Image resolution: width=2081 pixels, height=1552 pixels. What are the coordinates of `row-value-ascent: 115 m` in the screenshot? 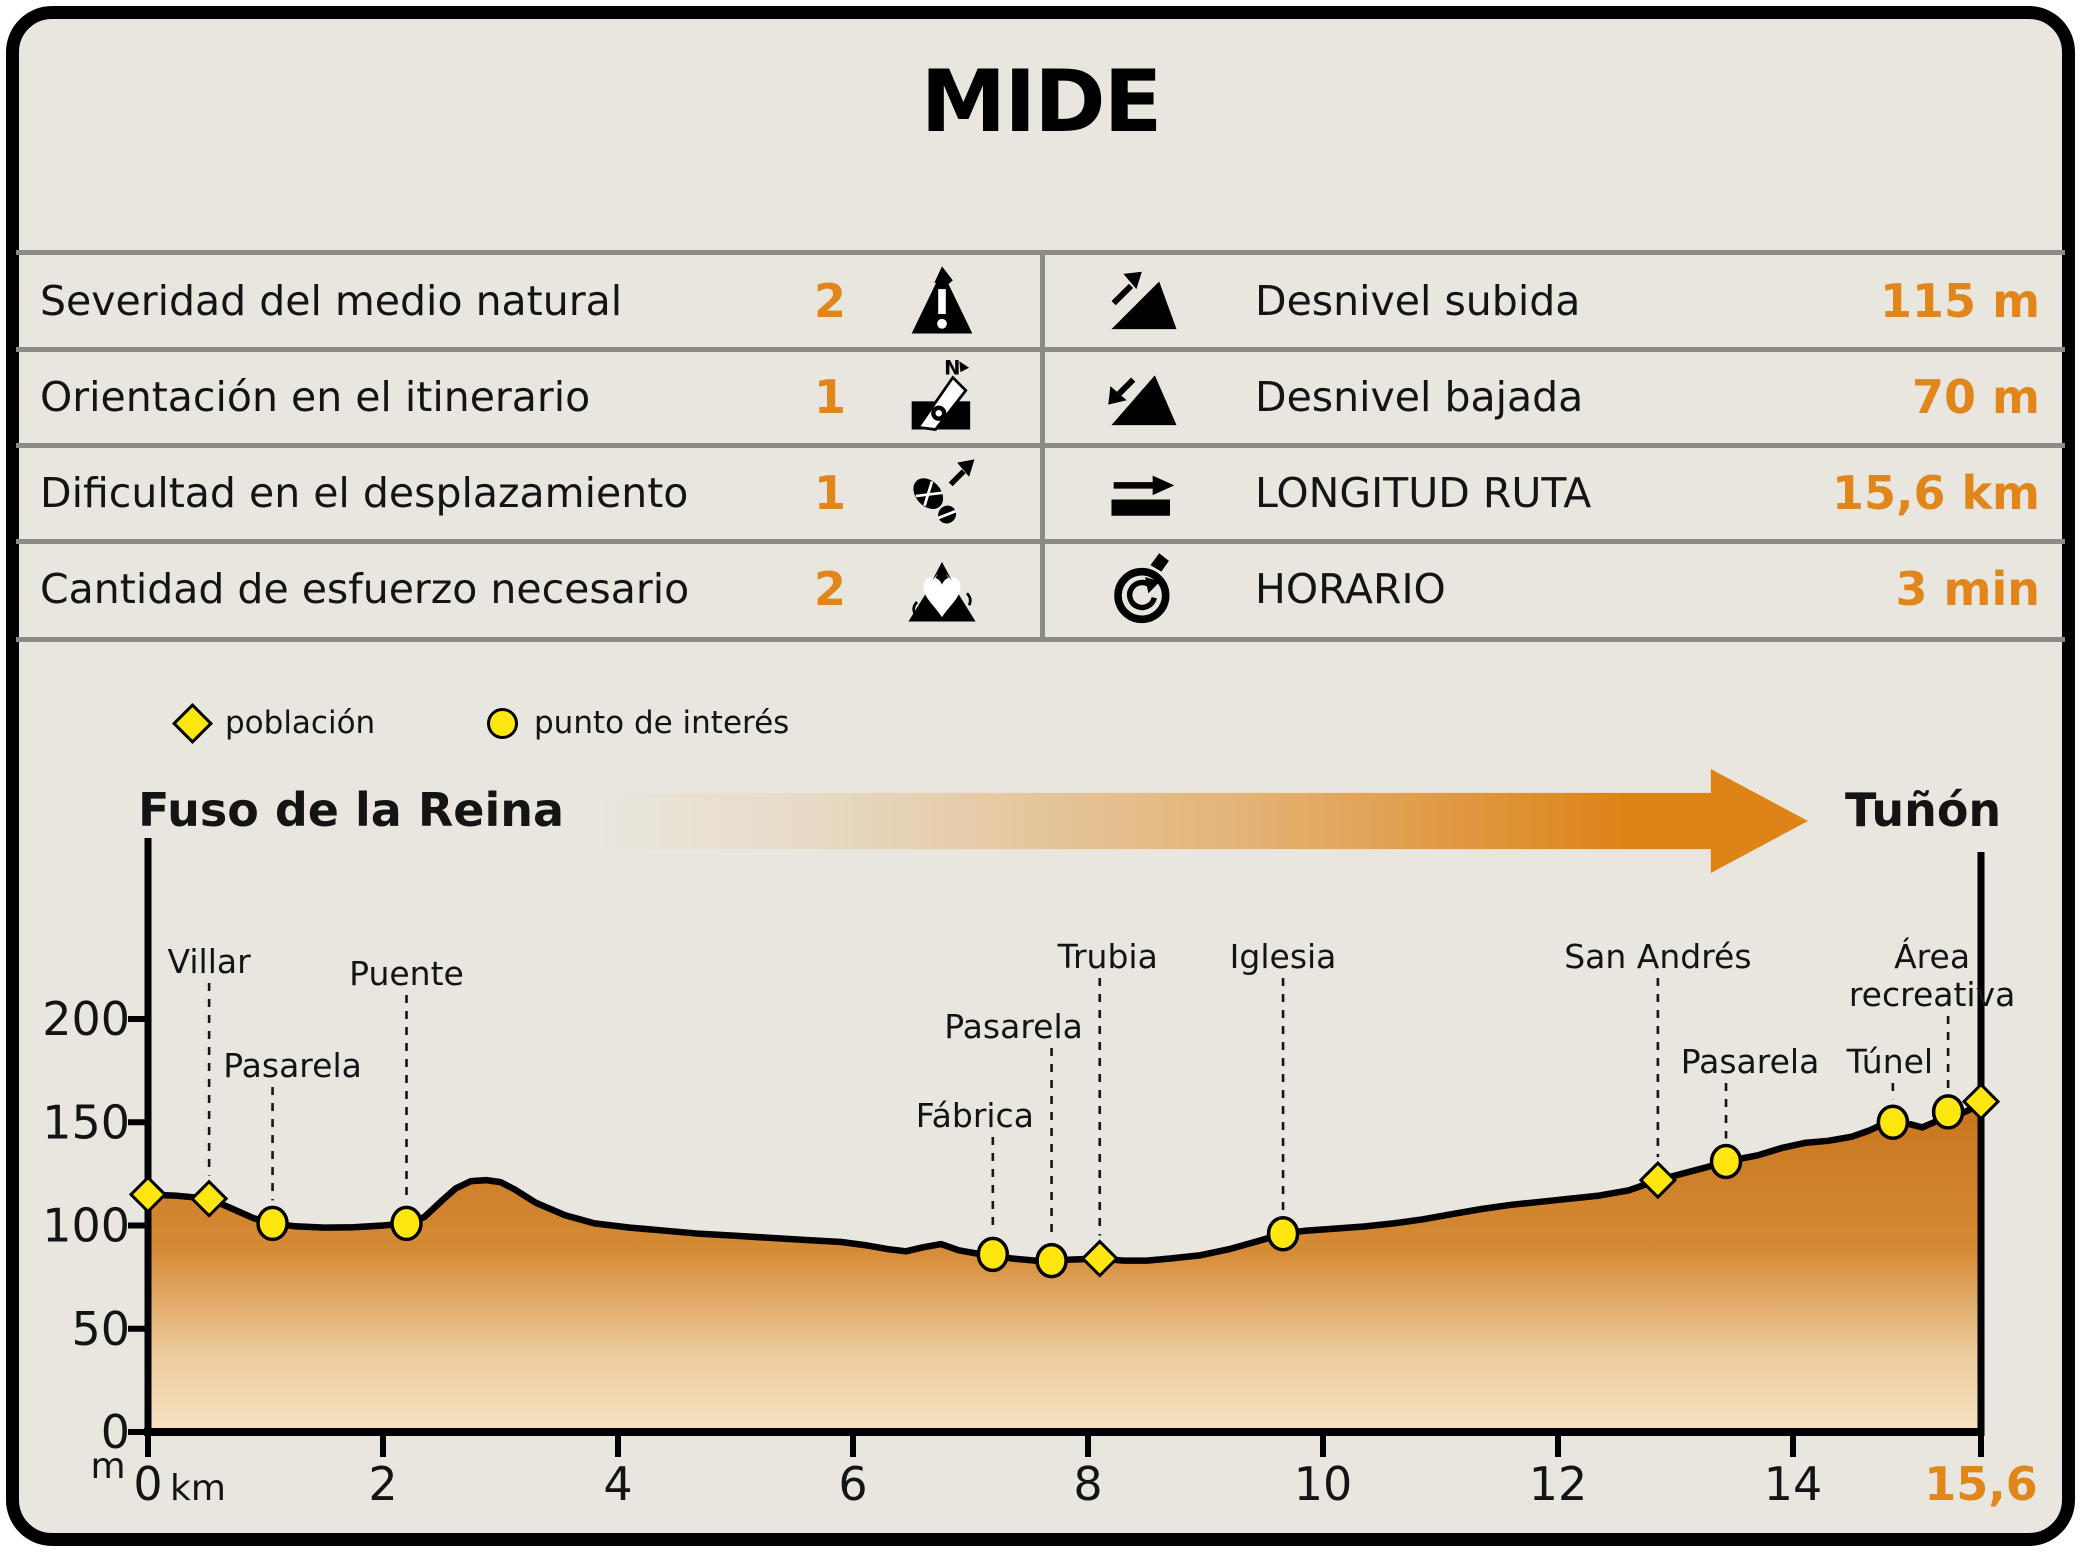 It's located at (1960, 301).